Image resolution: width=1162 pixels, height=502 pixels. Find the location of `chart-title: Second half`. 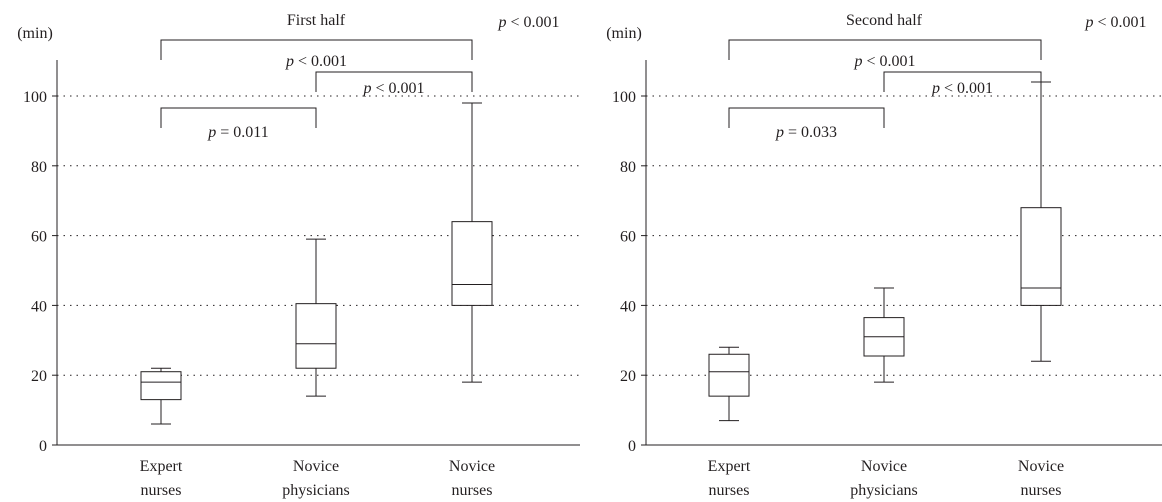

chart-title: Second half is located at coordinates (884, 20).